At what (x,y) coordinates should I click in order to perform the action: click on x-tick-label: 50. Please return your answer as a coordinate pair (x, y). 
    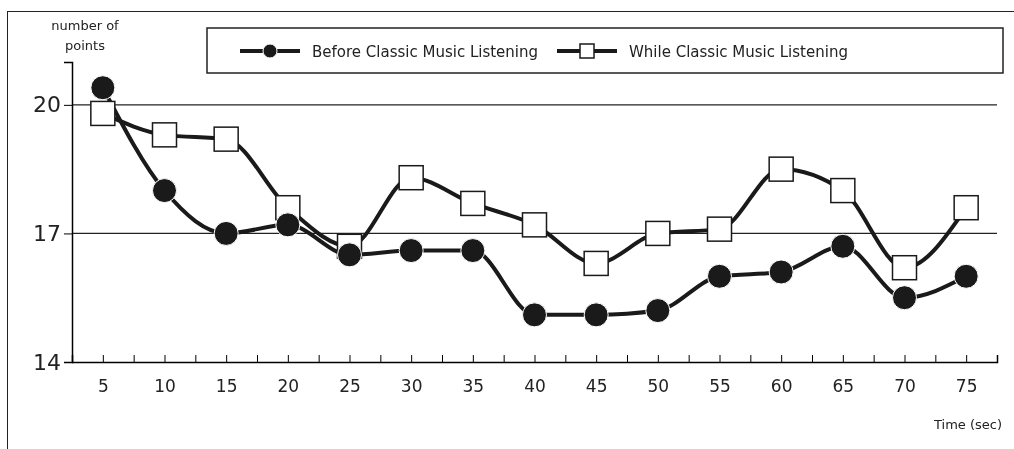
    Looking at the image, I should click on (658, 386).